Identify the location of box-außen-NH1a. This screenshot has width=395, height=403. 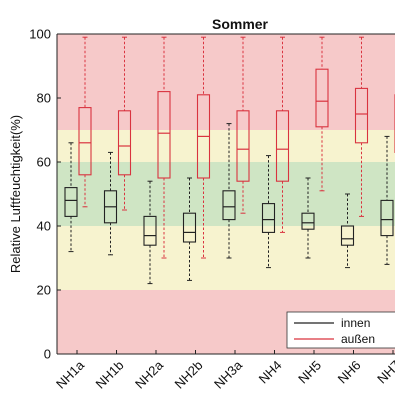
(85, 122).